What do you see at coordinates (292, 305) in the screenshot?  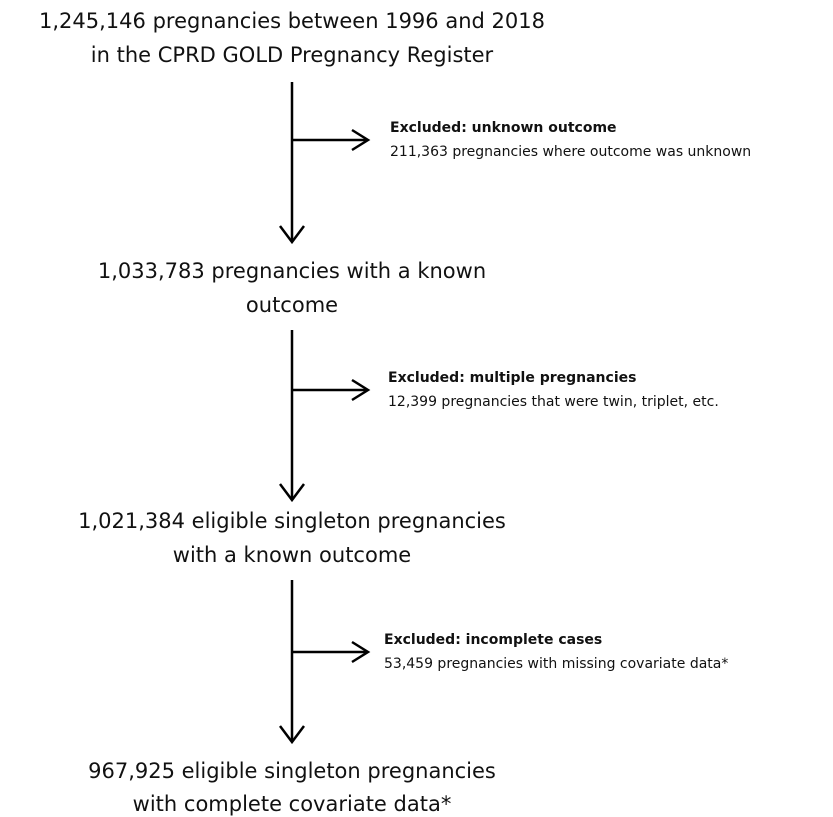 I see `node-text: outcome` at bounding box center [292, 305].